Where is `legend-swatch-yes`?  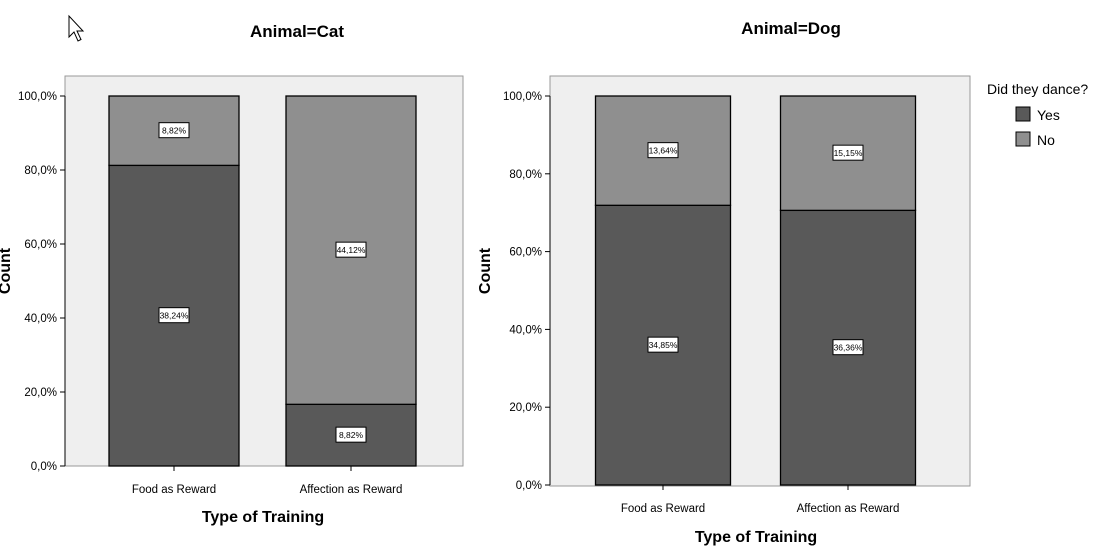
legend-swatch-yes is located at coordinates (1023, 114).